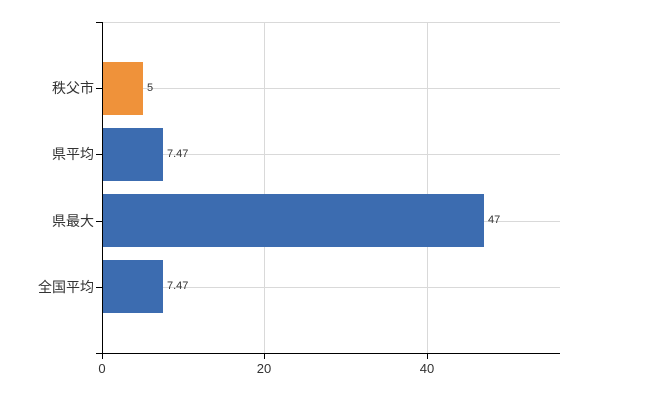 Image resolution: width=650 pixels, height=400 pixels. I want to click on plot-top-gridline, so click(331, 22).